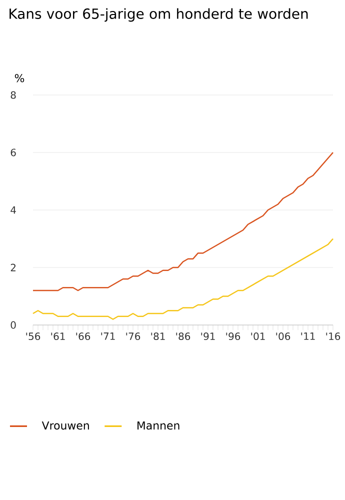 Image resolution: width=345 pixels, height=500 pixels. I want to click on x-tick-label: '01, so click(258, 336).